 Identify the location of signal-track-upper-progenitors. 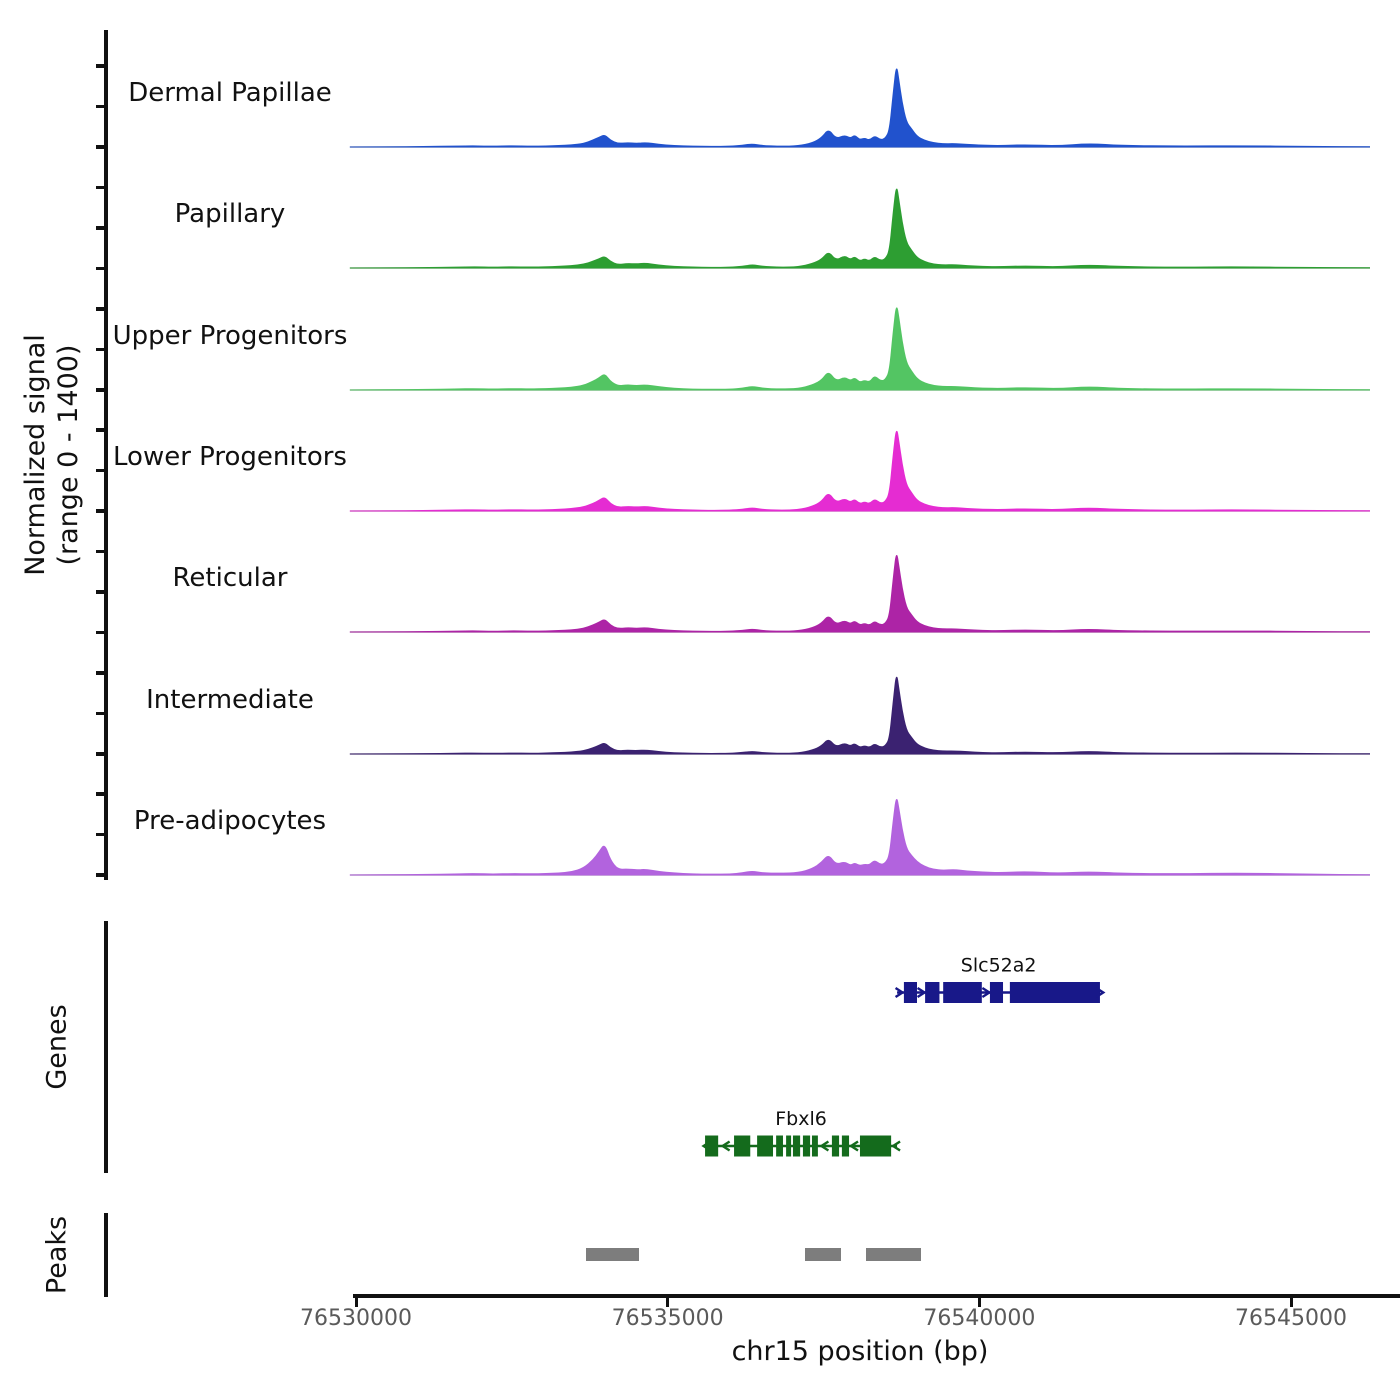
(859, 349).